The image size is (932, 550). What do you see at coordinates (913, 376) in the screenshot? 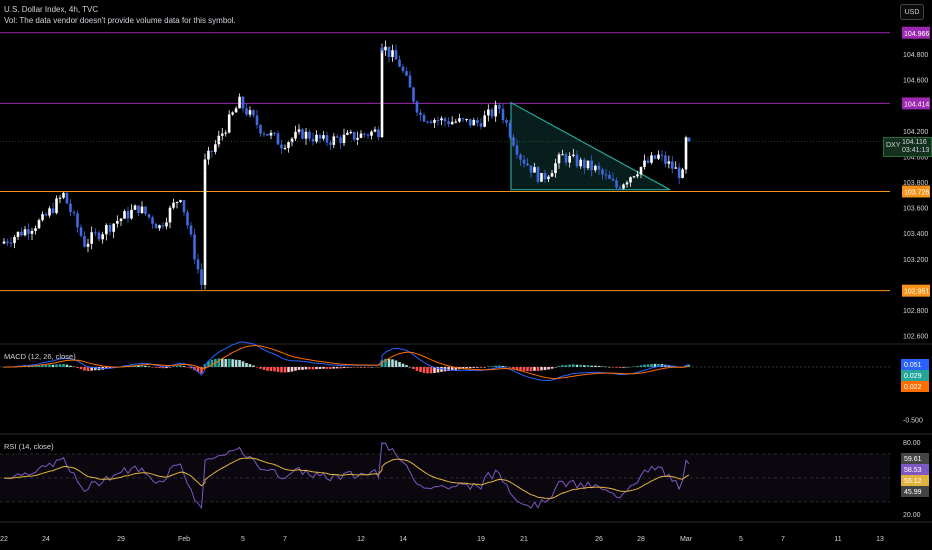
I see `macd-value-label: 0.029` at bounding box center [913, 376].